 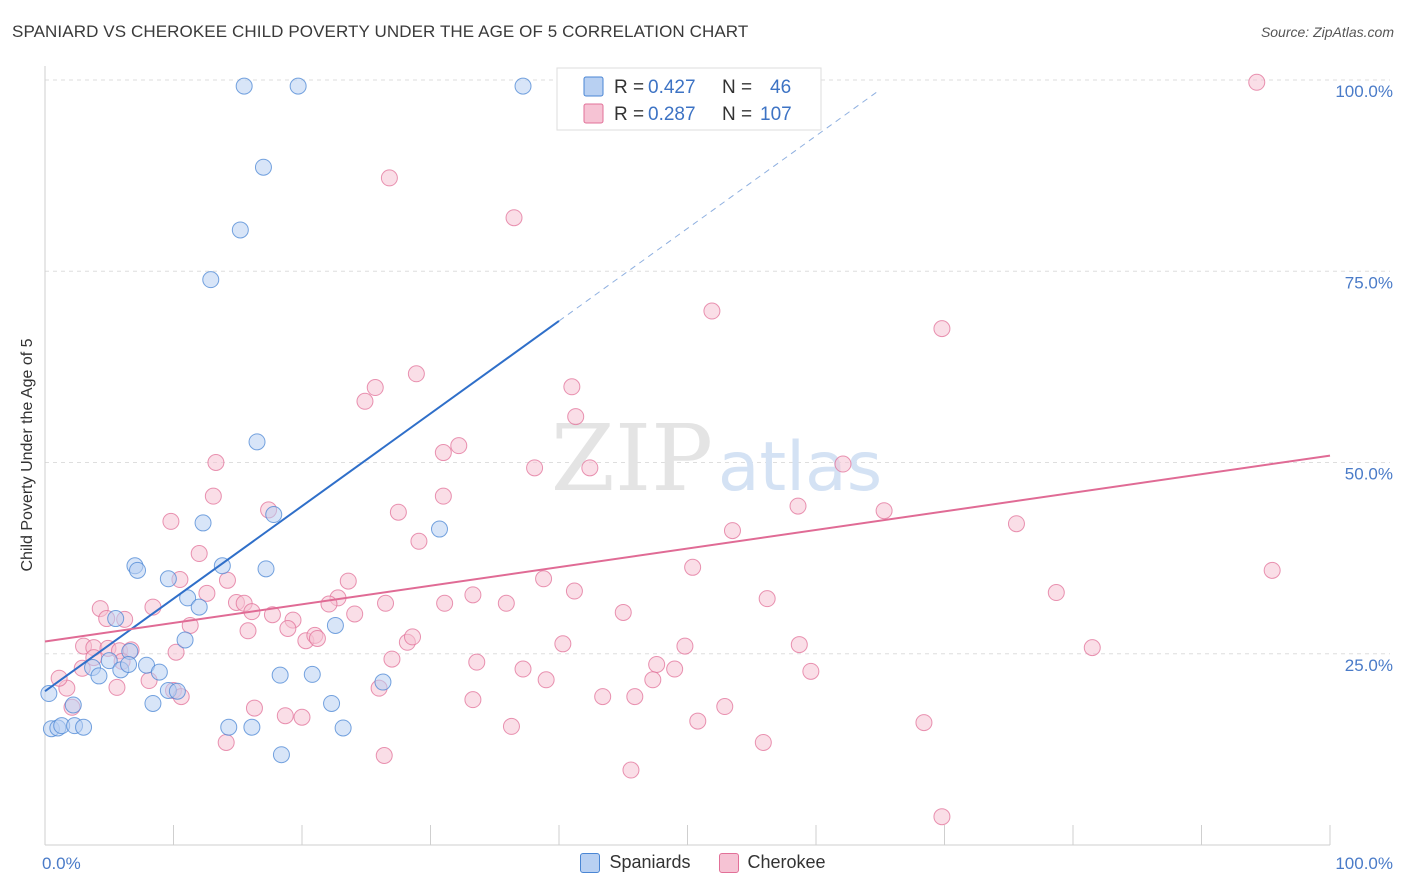 What do you see at coordinates (739, 114) in the screenshot?
I see `legend-n-label-2: N =` at bounding box center [739, 114].